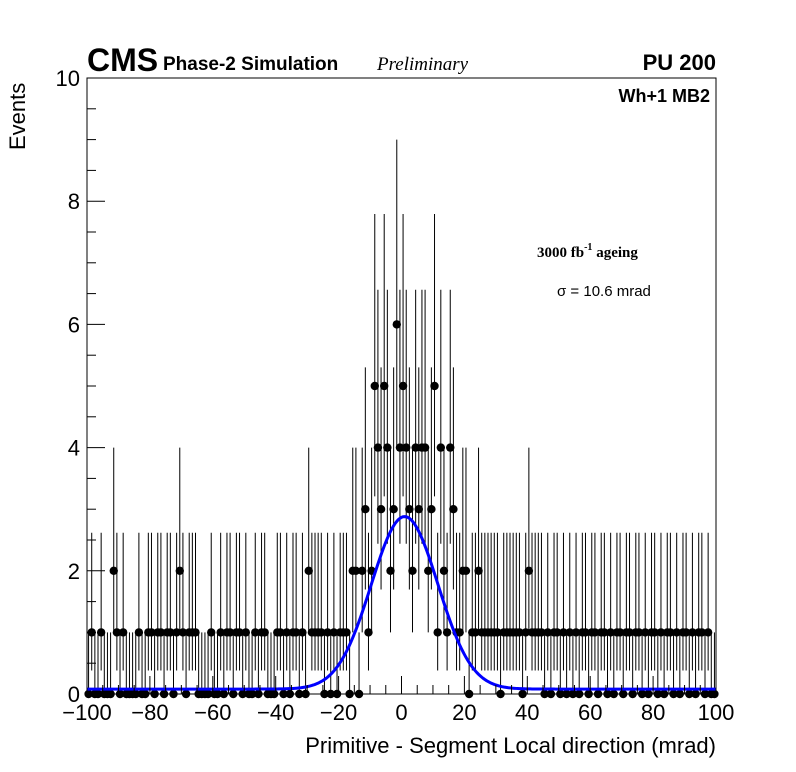 The width and height of the screenshot is (796, 772). I want to click on lumi-unit-exponent: -1, so click(588, 247).